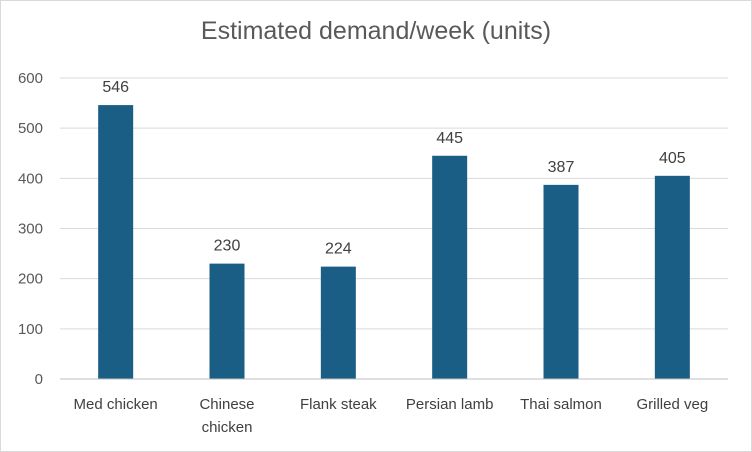 The image size is (752, 452). I want to click on data-label: 387, so click(561, 167).